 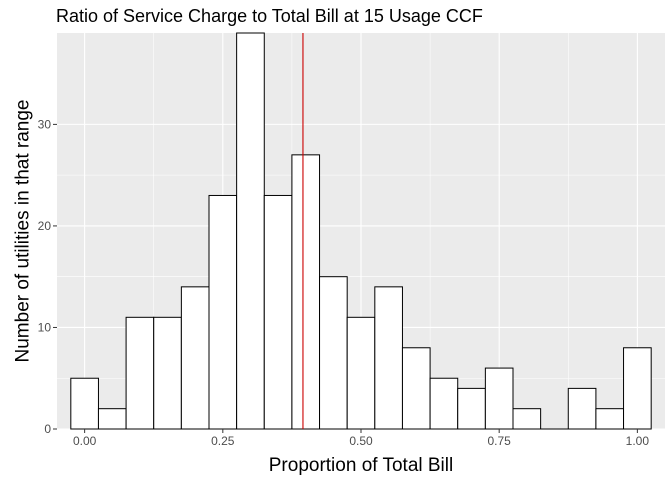 I want to click on y-tick-label: 30, so click(x=45, y=124).